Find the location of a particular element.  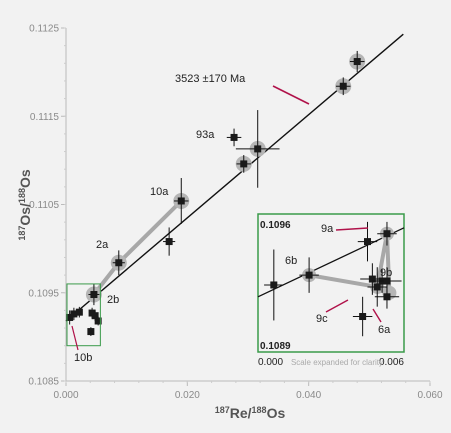

inset-gray-path is located at coordinates (350, 262).